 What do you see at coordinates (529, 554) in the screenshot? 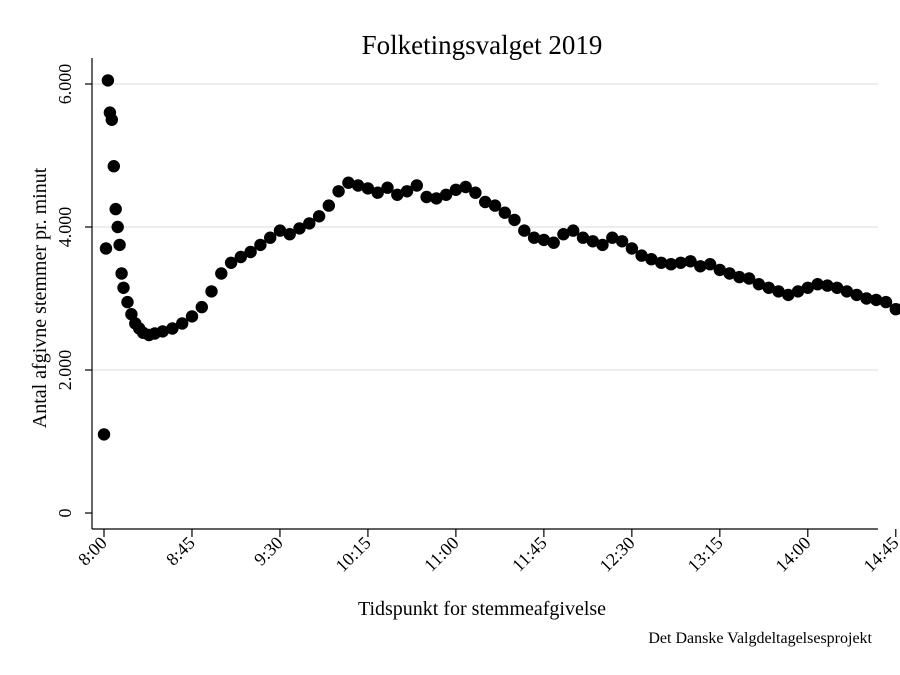
I see `x-tick-label: 11:45` at bounding box center [529, 554].